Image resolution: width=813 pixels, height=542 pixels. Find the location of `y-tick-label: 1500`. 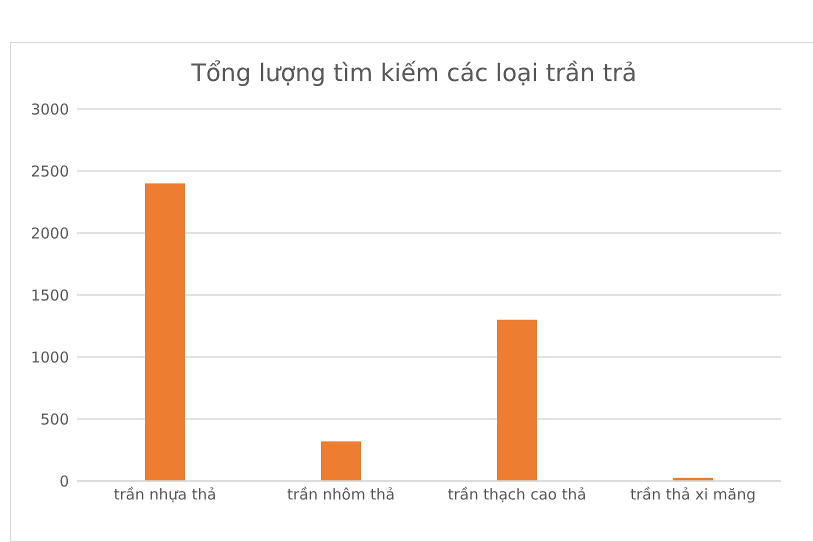

y-tick-label: 1500 is located at coordinates (49, 295).